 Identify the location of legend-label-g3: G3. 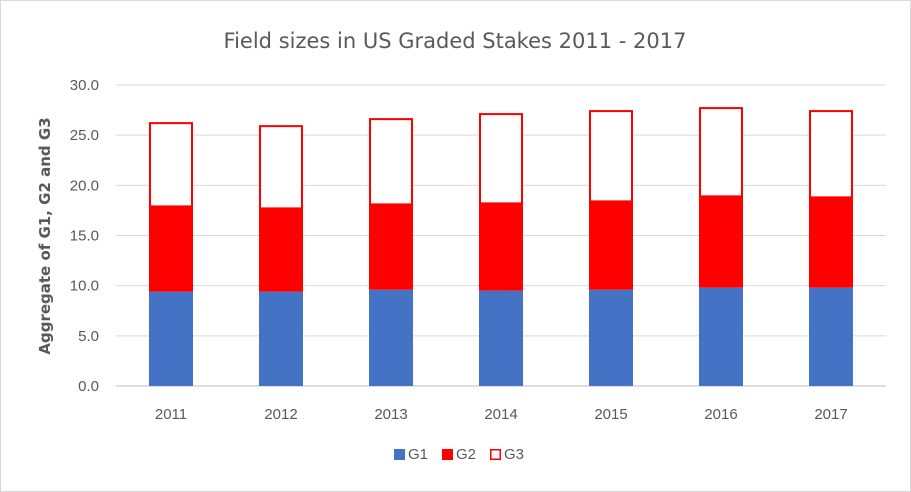
(514, 454).